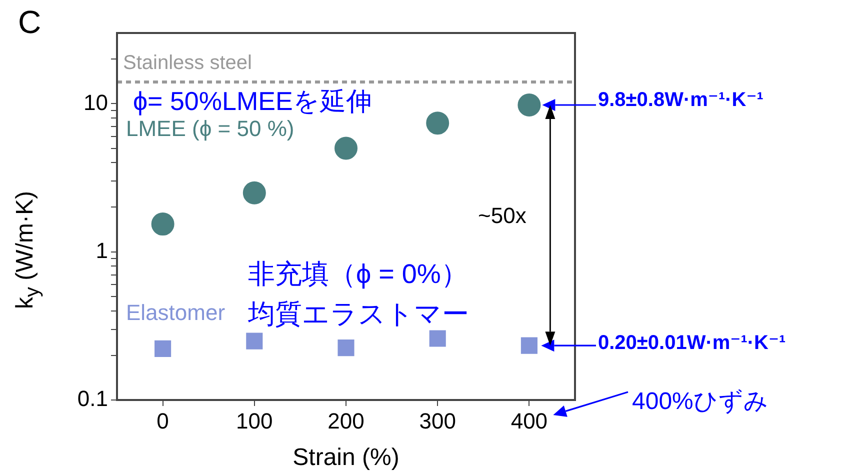 This screenshot has width=864, height=473. What do you see at coordinates (162, 421) in the screenshot?
I see `x-tick-label: 0` at bounding box center [162, 421].